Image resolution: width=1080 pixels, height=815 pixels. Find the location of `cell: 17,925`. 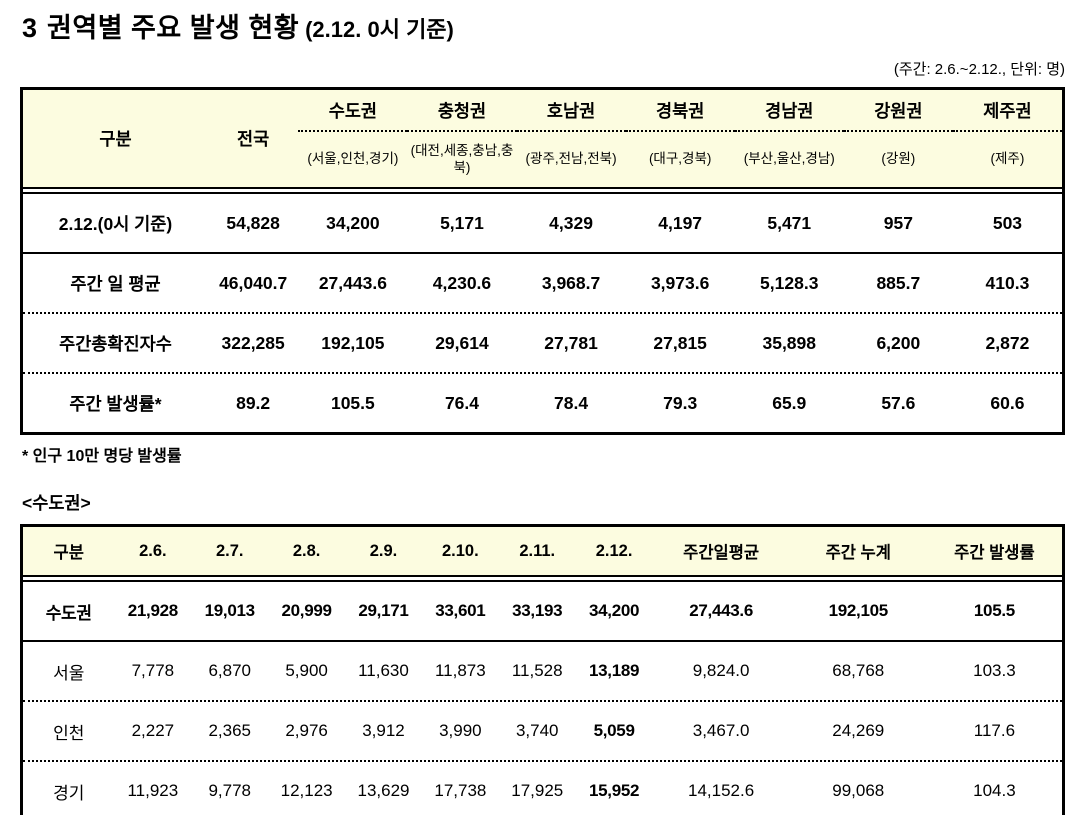

cell: 17,925 is located at coordinates (537, 790).